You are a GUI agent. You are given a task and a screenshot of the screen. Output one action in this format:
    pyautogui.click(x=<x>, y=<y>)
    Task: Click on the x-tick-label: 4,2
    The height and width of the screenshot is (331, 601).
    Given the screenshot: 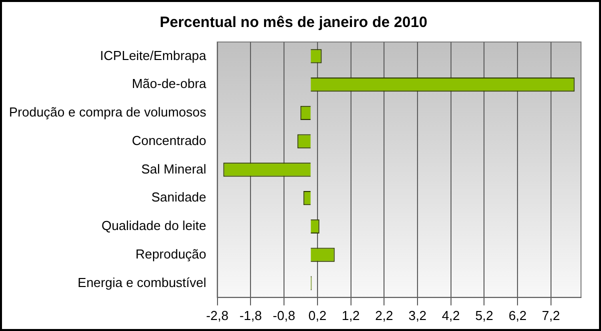 What is the action you would take?
    pyautogui.click(x=451, y=315)
    